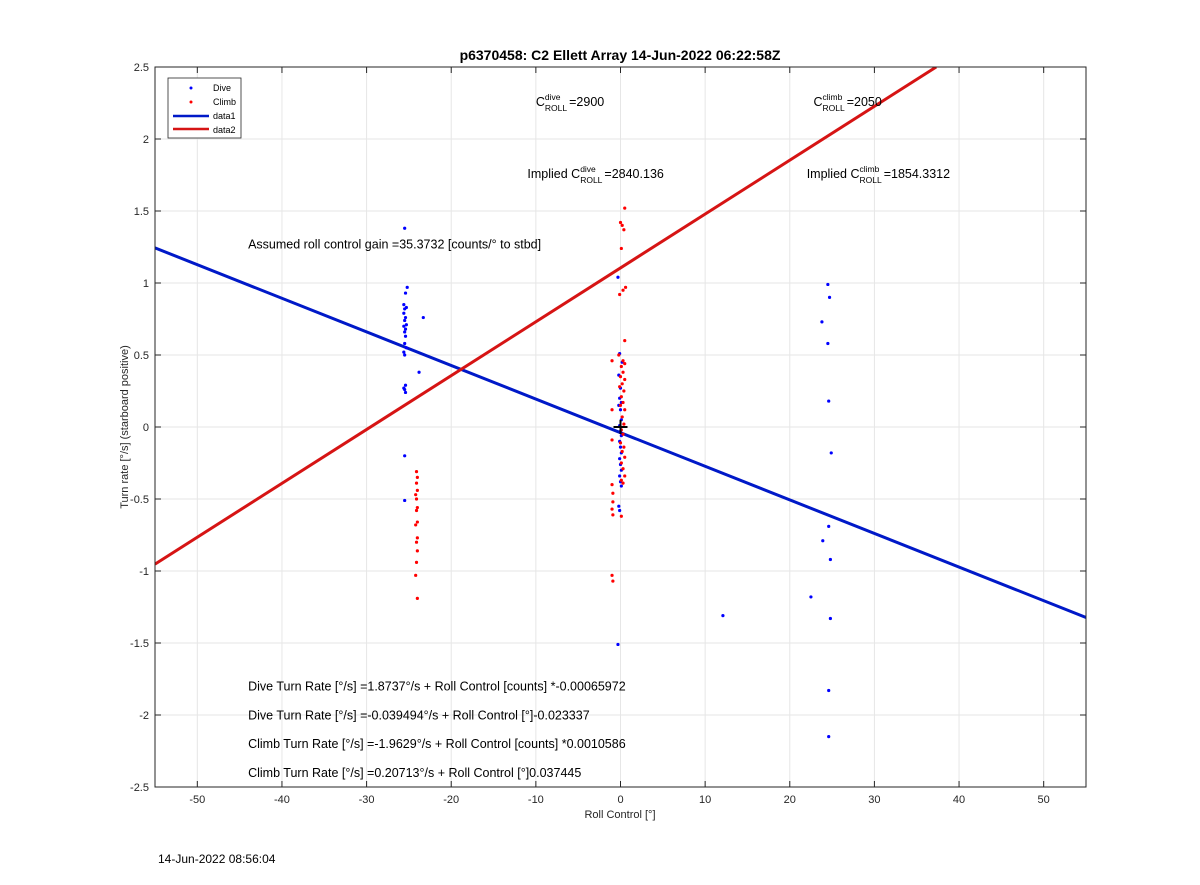 The height and width of the screenshot is (885, 1200). Describe the element at coordinates (141, 356) in the screenshot. I see `y-tick-label: 0.5` at that location.